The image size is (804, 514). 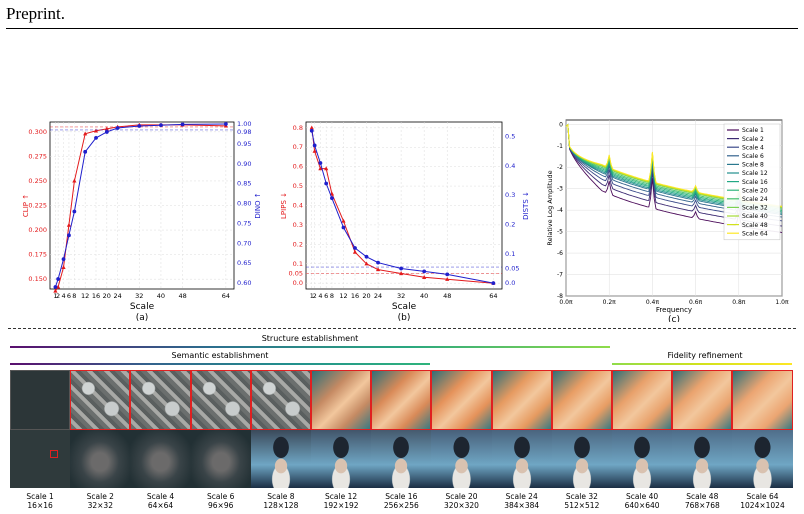 I want to click on y-right-tick-label: 0.0, so click(x=510, y=283).